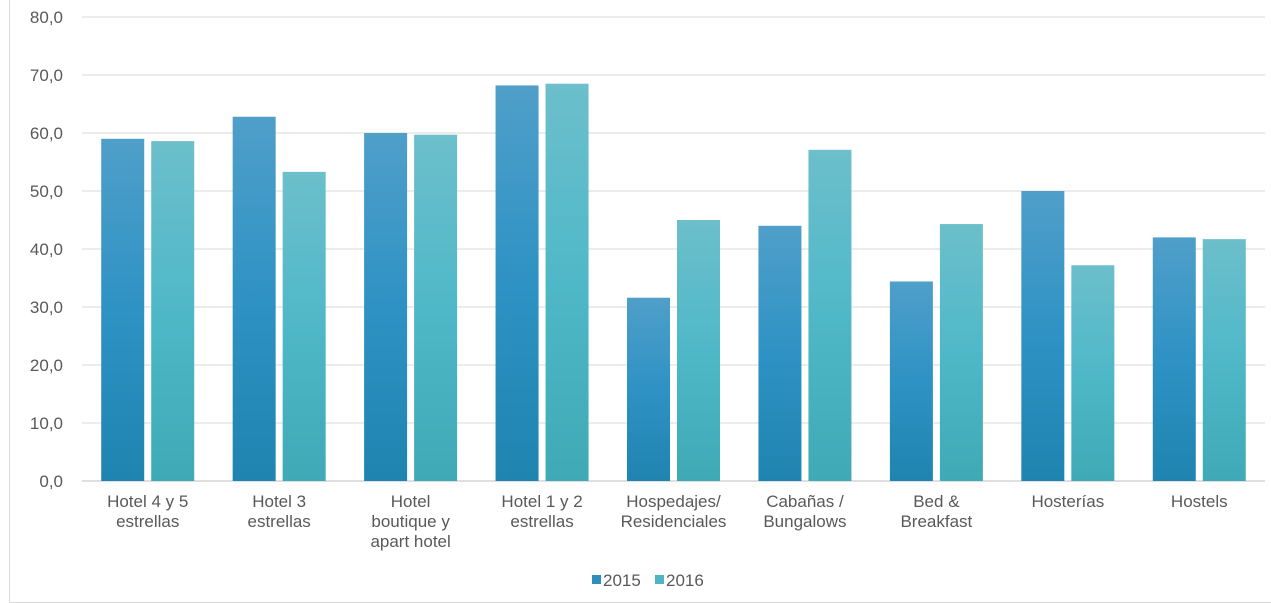  What do you see at coordinates (936, 501) in the screenshot?
I see `category-label: Bed &` at bounding box center [936, 501].